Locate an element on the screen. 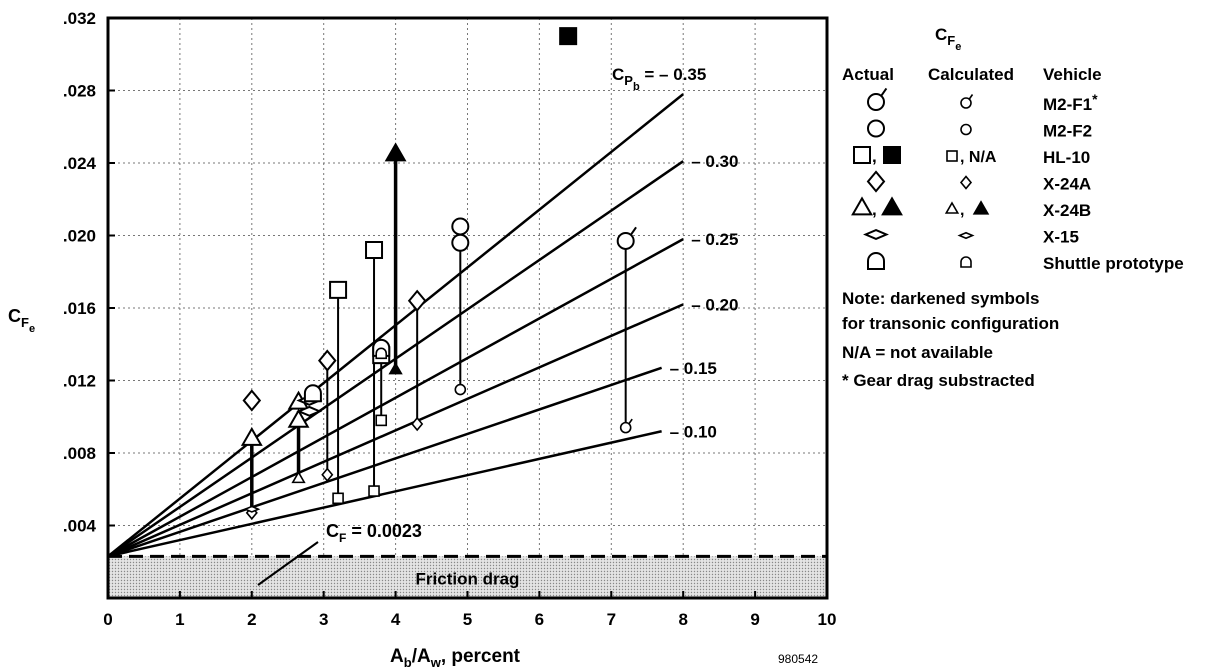 Image resolution: width=1228 pixels, height=670 pixels. friction-drag-label: Friction drag is located at coordinates (468, 578).